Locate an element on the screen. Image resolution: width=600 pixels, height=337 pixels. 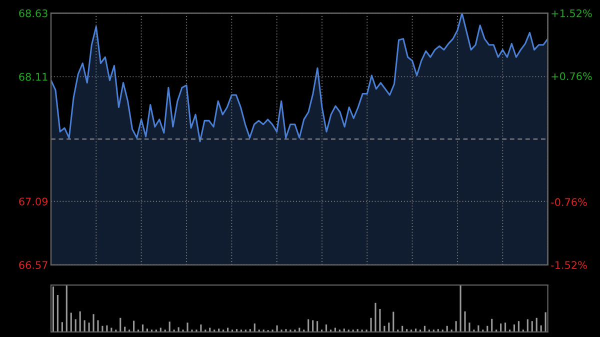
y-tick-label: 68.63 is located at coordinates (33, 13).